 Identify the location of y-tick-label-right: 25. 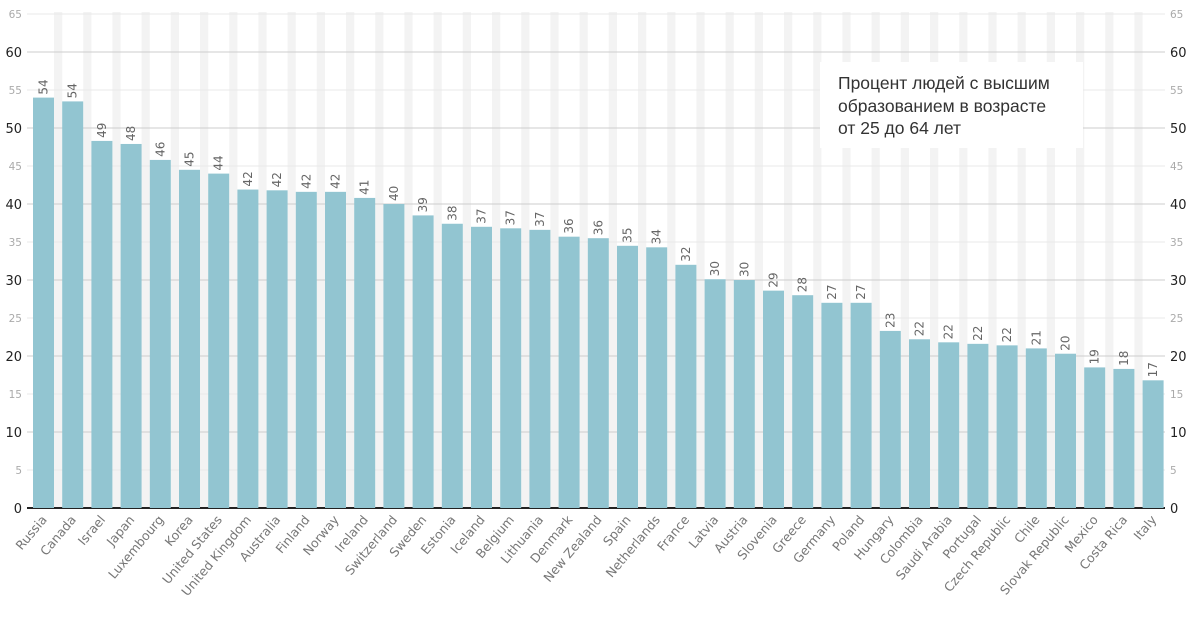
(1176, 319).